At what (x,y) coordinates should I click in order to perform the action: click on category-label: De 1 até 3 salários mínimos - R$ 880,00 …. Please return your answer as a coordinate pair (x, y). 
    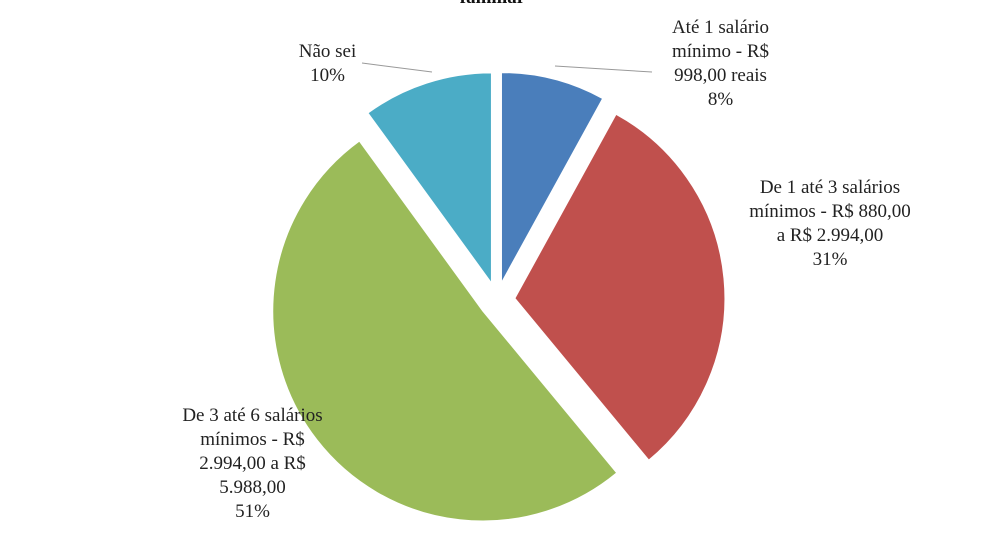
    Looking at the image, I should click on (830, 211).